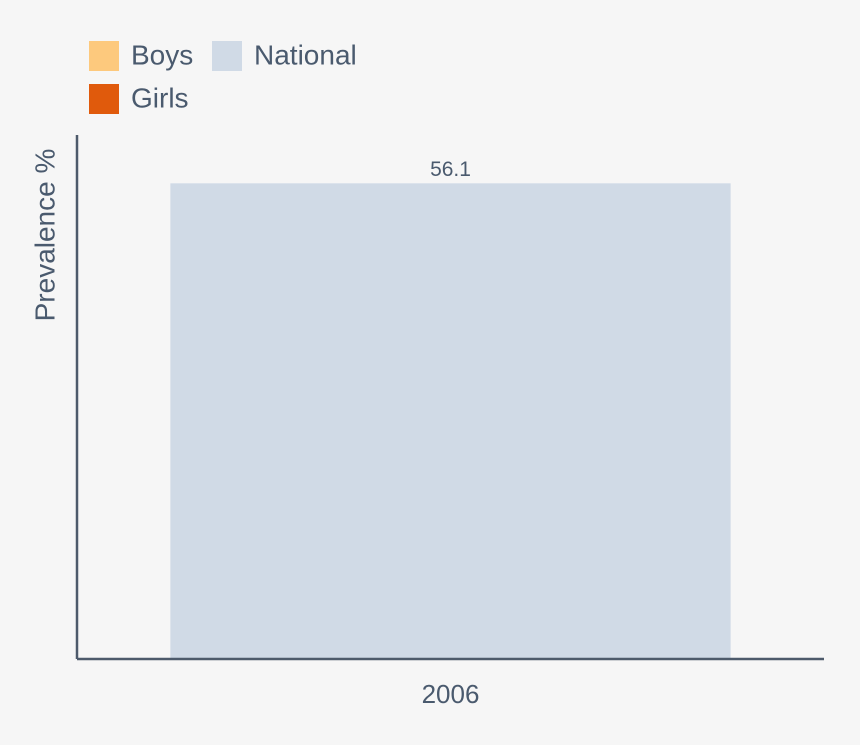 This screenshot has width=860, height=745. What do you see at coordinates (451, 694) in the screenshot?
I see `x-tick-label: 2006` at bounding box center [451, 694].